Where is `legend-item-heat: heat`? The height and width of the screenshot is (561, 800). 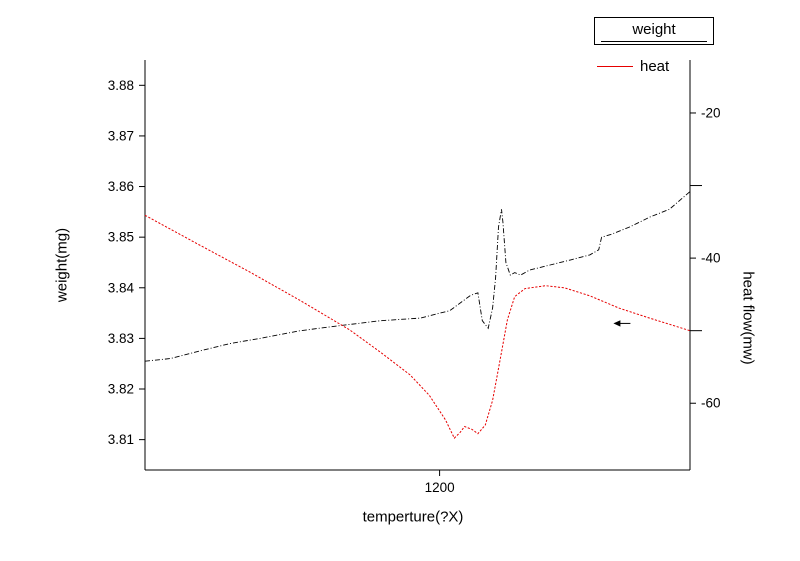 legend-item-heat: heat is located at coordinates (654, 66).